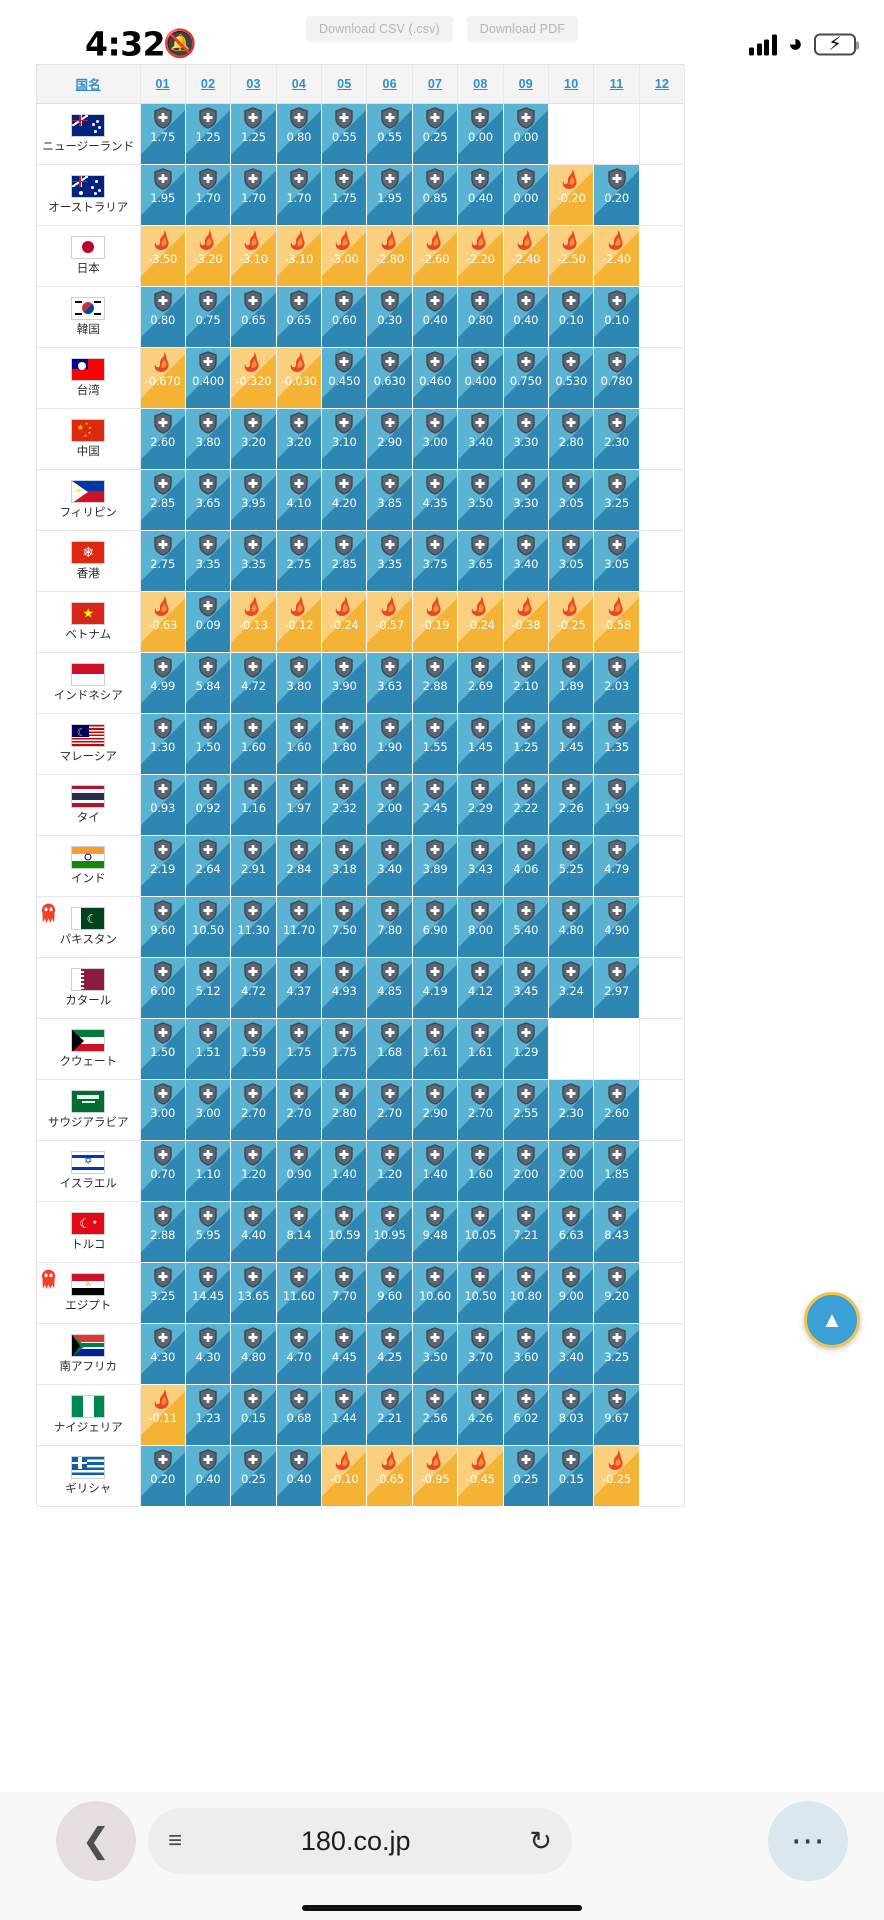 Image resolution: width=884 pixels, height=1920 pixels. I want to click on data-cell: 1.35, so click(616, 744).